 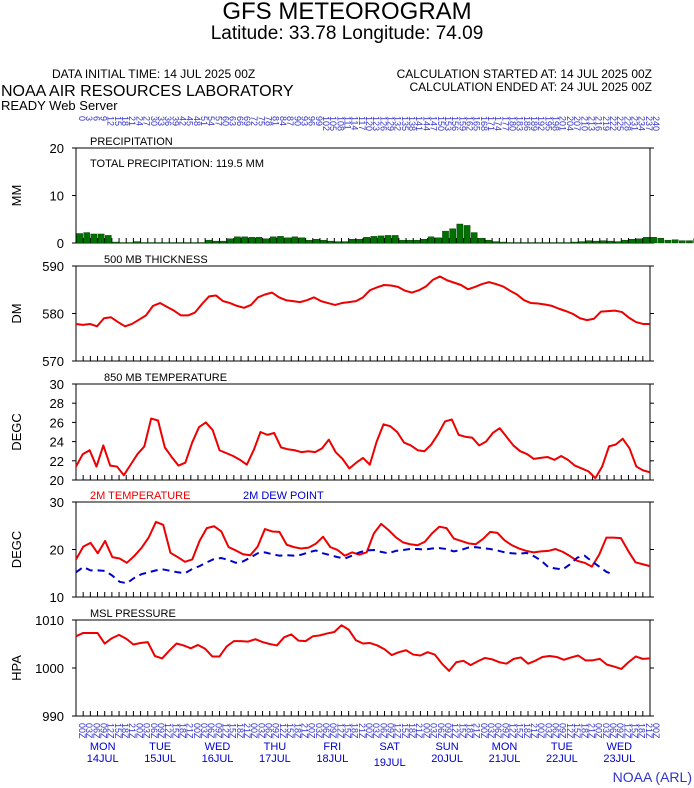 What do you see at coordinates (332, 759) in the screenshot?
I see `date-label: 18JUL` at bounding box center [332, 759].